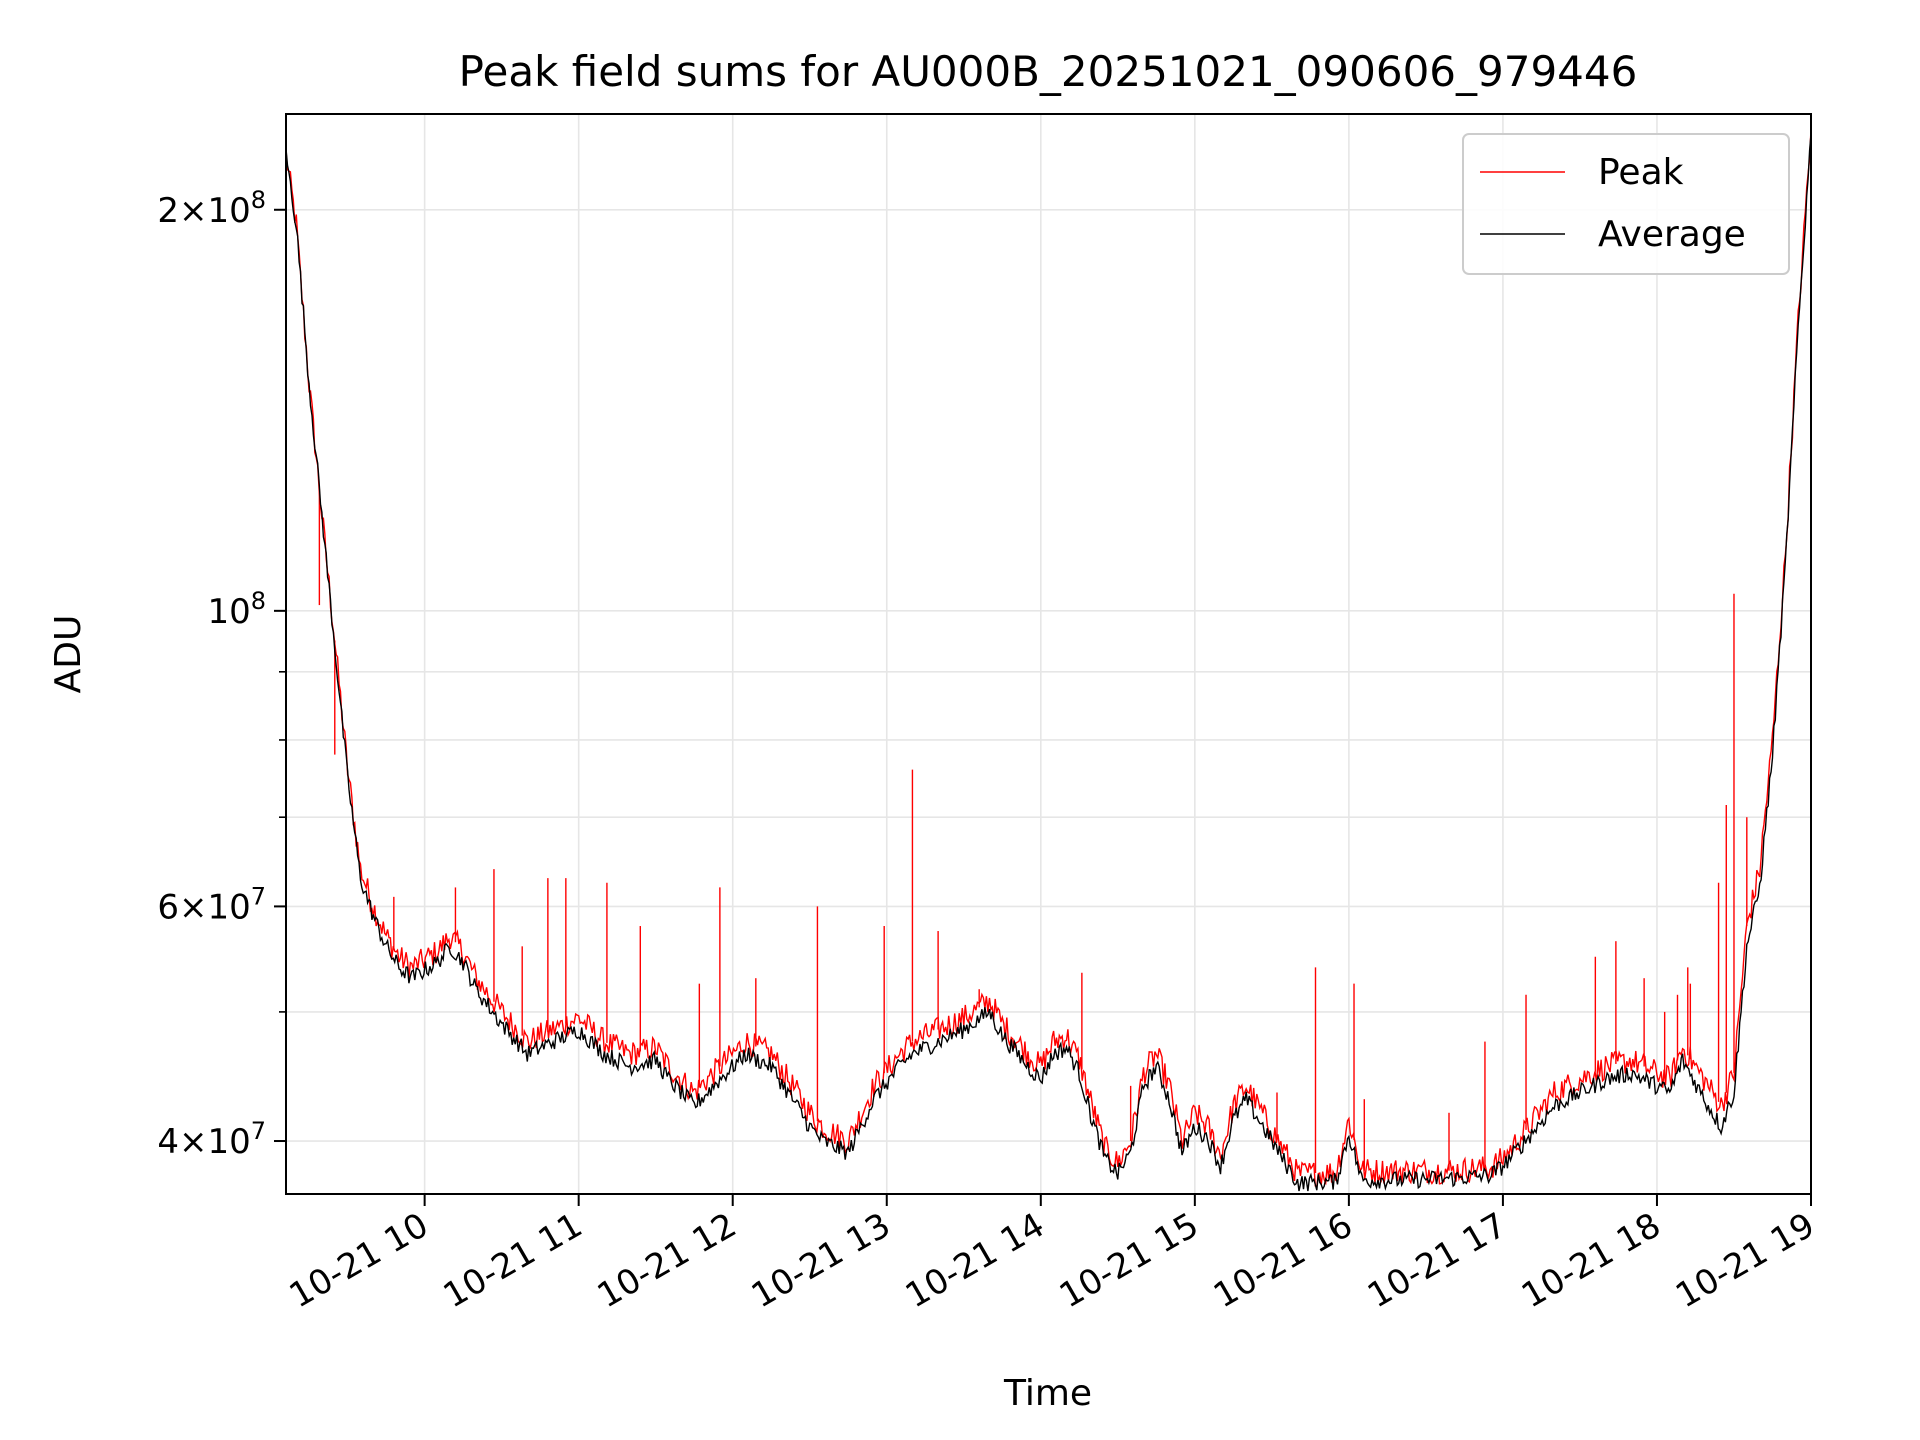  I want to click on y-tick-label: 6×107, so click(211, 904).